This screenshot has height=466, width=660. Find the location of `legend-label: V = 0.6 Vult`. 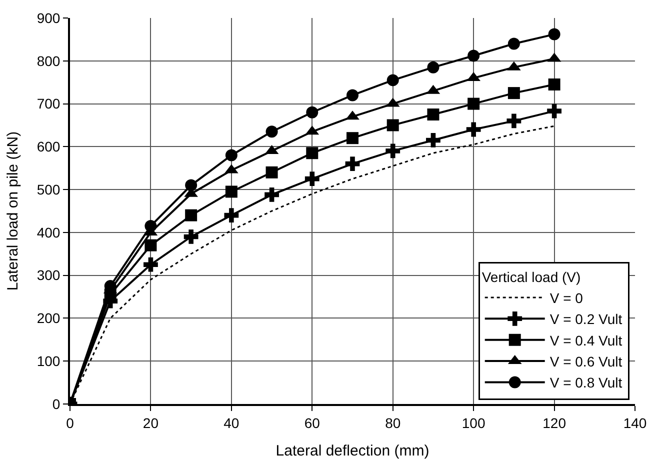

legend-label: V = 0.6 Vult is located at coordinates (586, 362).